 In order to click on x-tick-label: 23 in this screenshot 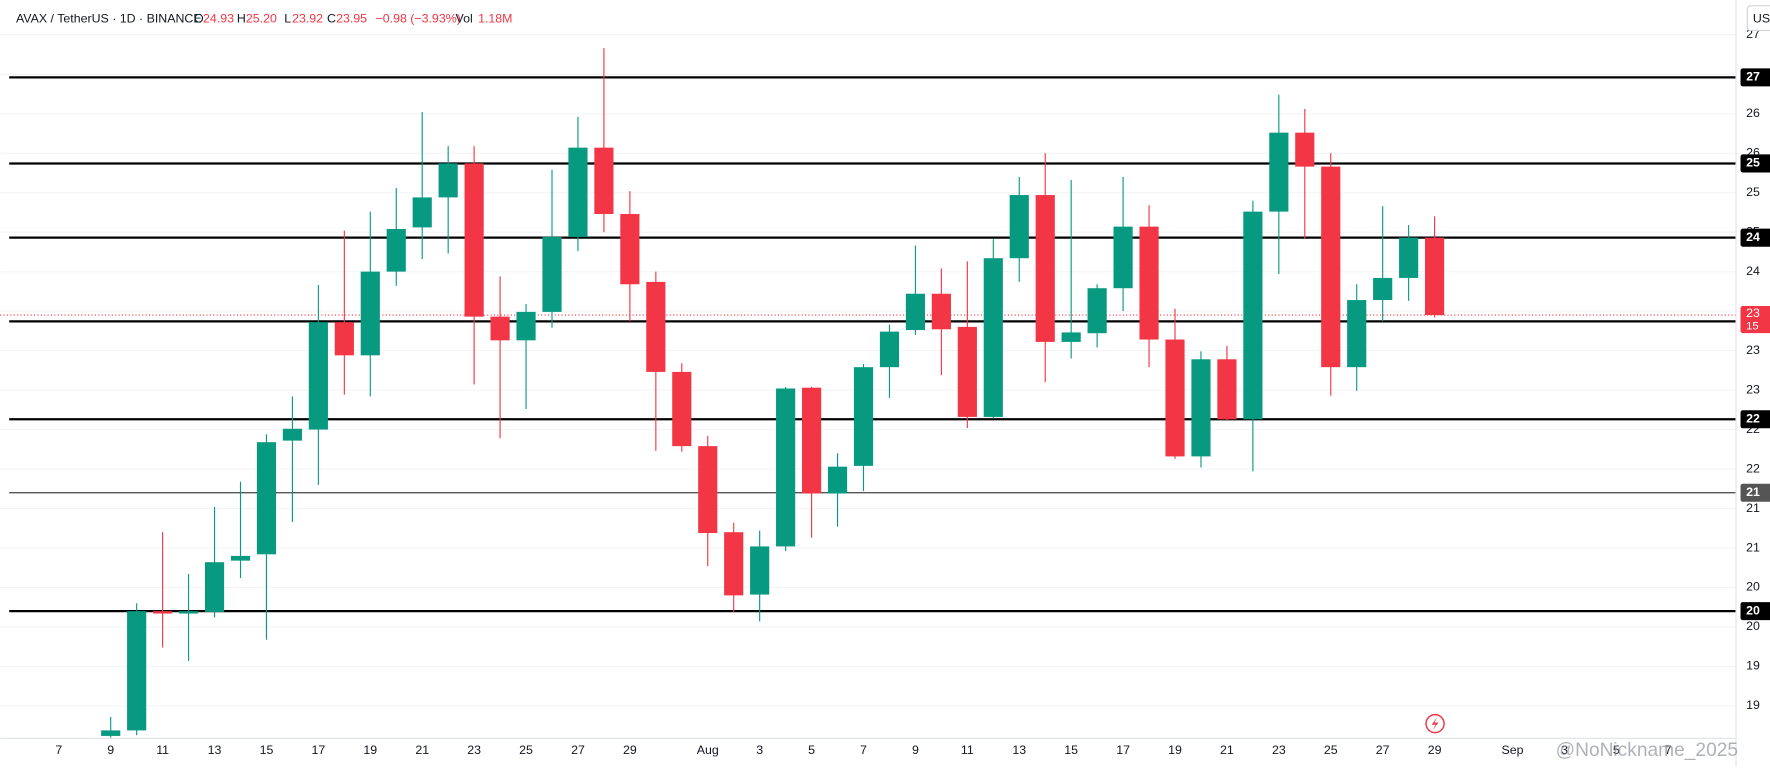, I will do `click(474, 750)`.